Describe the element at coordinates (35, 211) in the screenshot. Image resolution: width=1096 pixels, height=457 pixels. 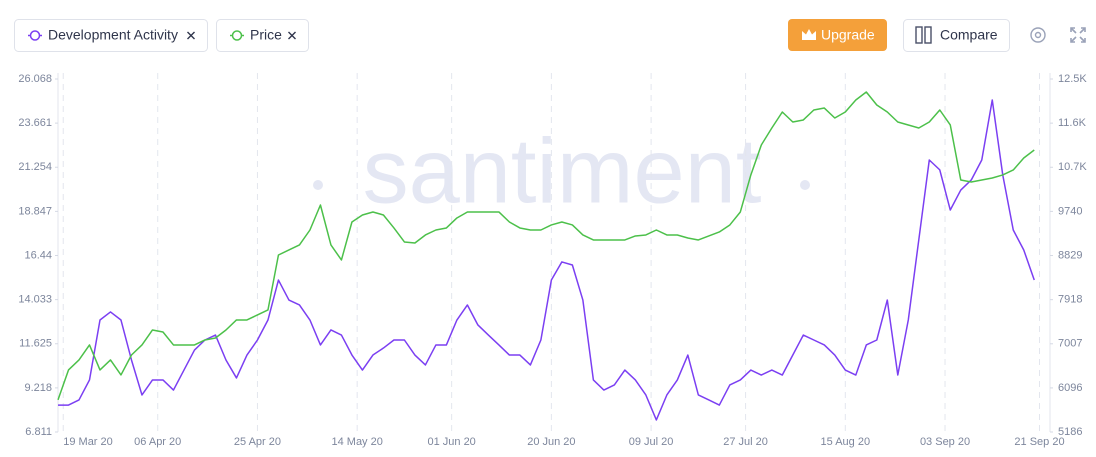
I see `y-tick-label: 18.847` at that location.